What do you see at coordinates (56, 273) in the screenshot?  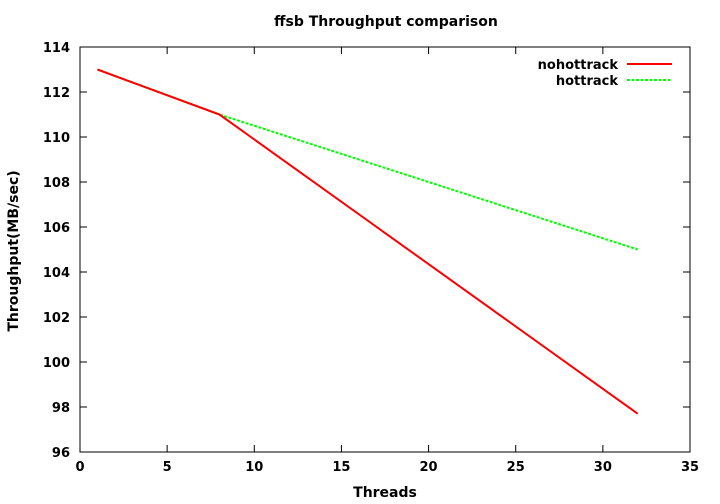 I see `y-tick-label: 104` at bounding box center [56, 273].